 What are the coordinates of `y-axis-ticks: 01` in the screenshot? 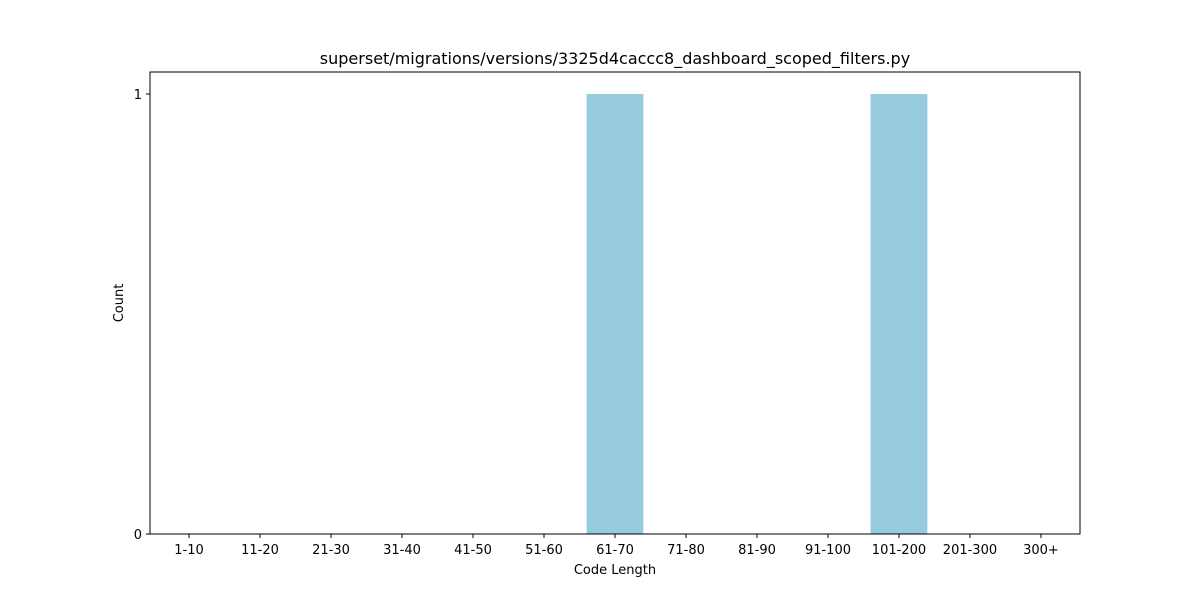 It's located at (142, 315).